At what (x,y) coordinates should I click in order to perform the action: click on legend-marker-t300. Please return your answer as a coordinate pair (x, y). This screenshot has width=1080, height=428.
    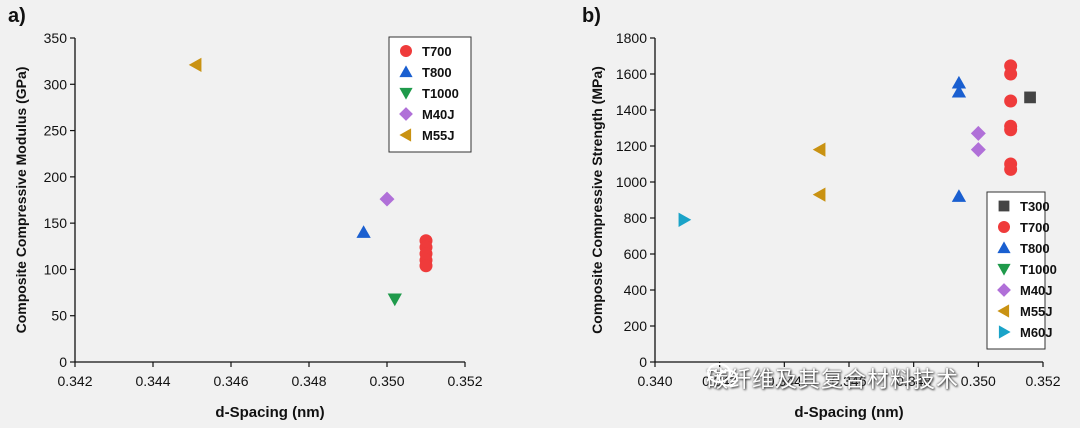
    Looking at the image, I should click on (1004, 206).